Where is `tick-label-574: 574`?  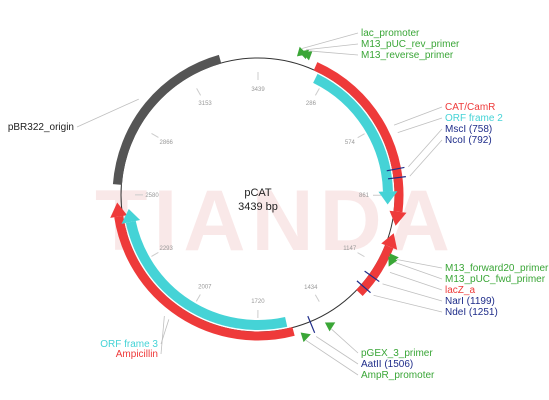
tick-label-574: 574 is located at coordinates (350, 143).